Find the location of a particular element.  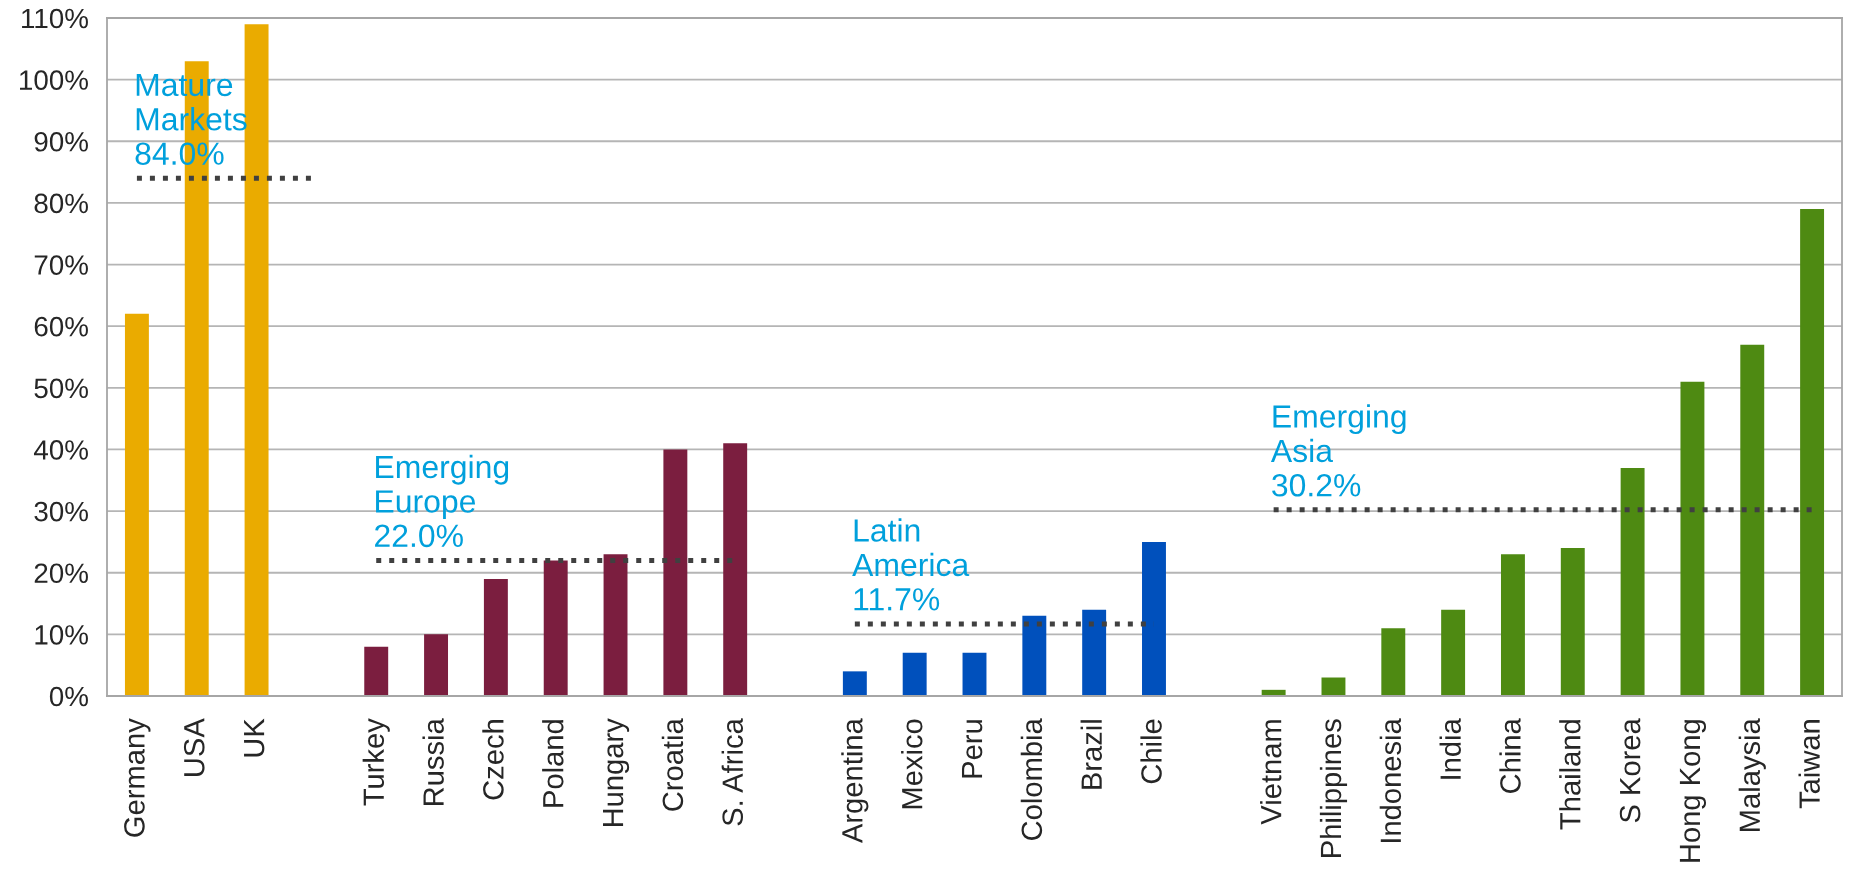

x-tick-label: Germany is located at coordinates (137, 777).